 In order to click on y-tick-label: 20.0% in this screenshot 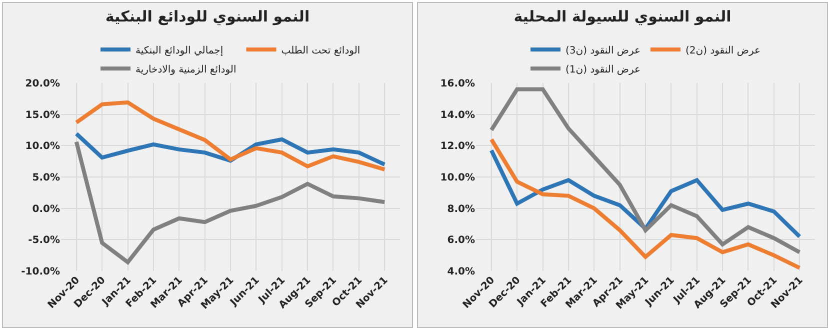, I will do `click(42, 84)`.